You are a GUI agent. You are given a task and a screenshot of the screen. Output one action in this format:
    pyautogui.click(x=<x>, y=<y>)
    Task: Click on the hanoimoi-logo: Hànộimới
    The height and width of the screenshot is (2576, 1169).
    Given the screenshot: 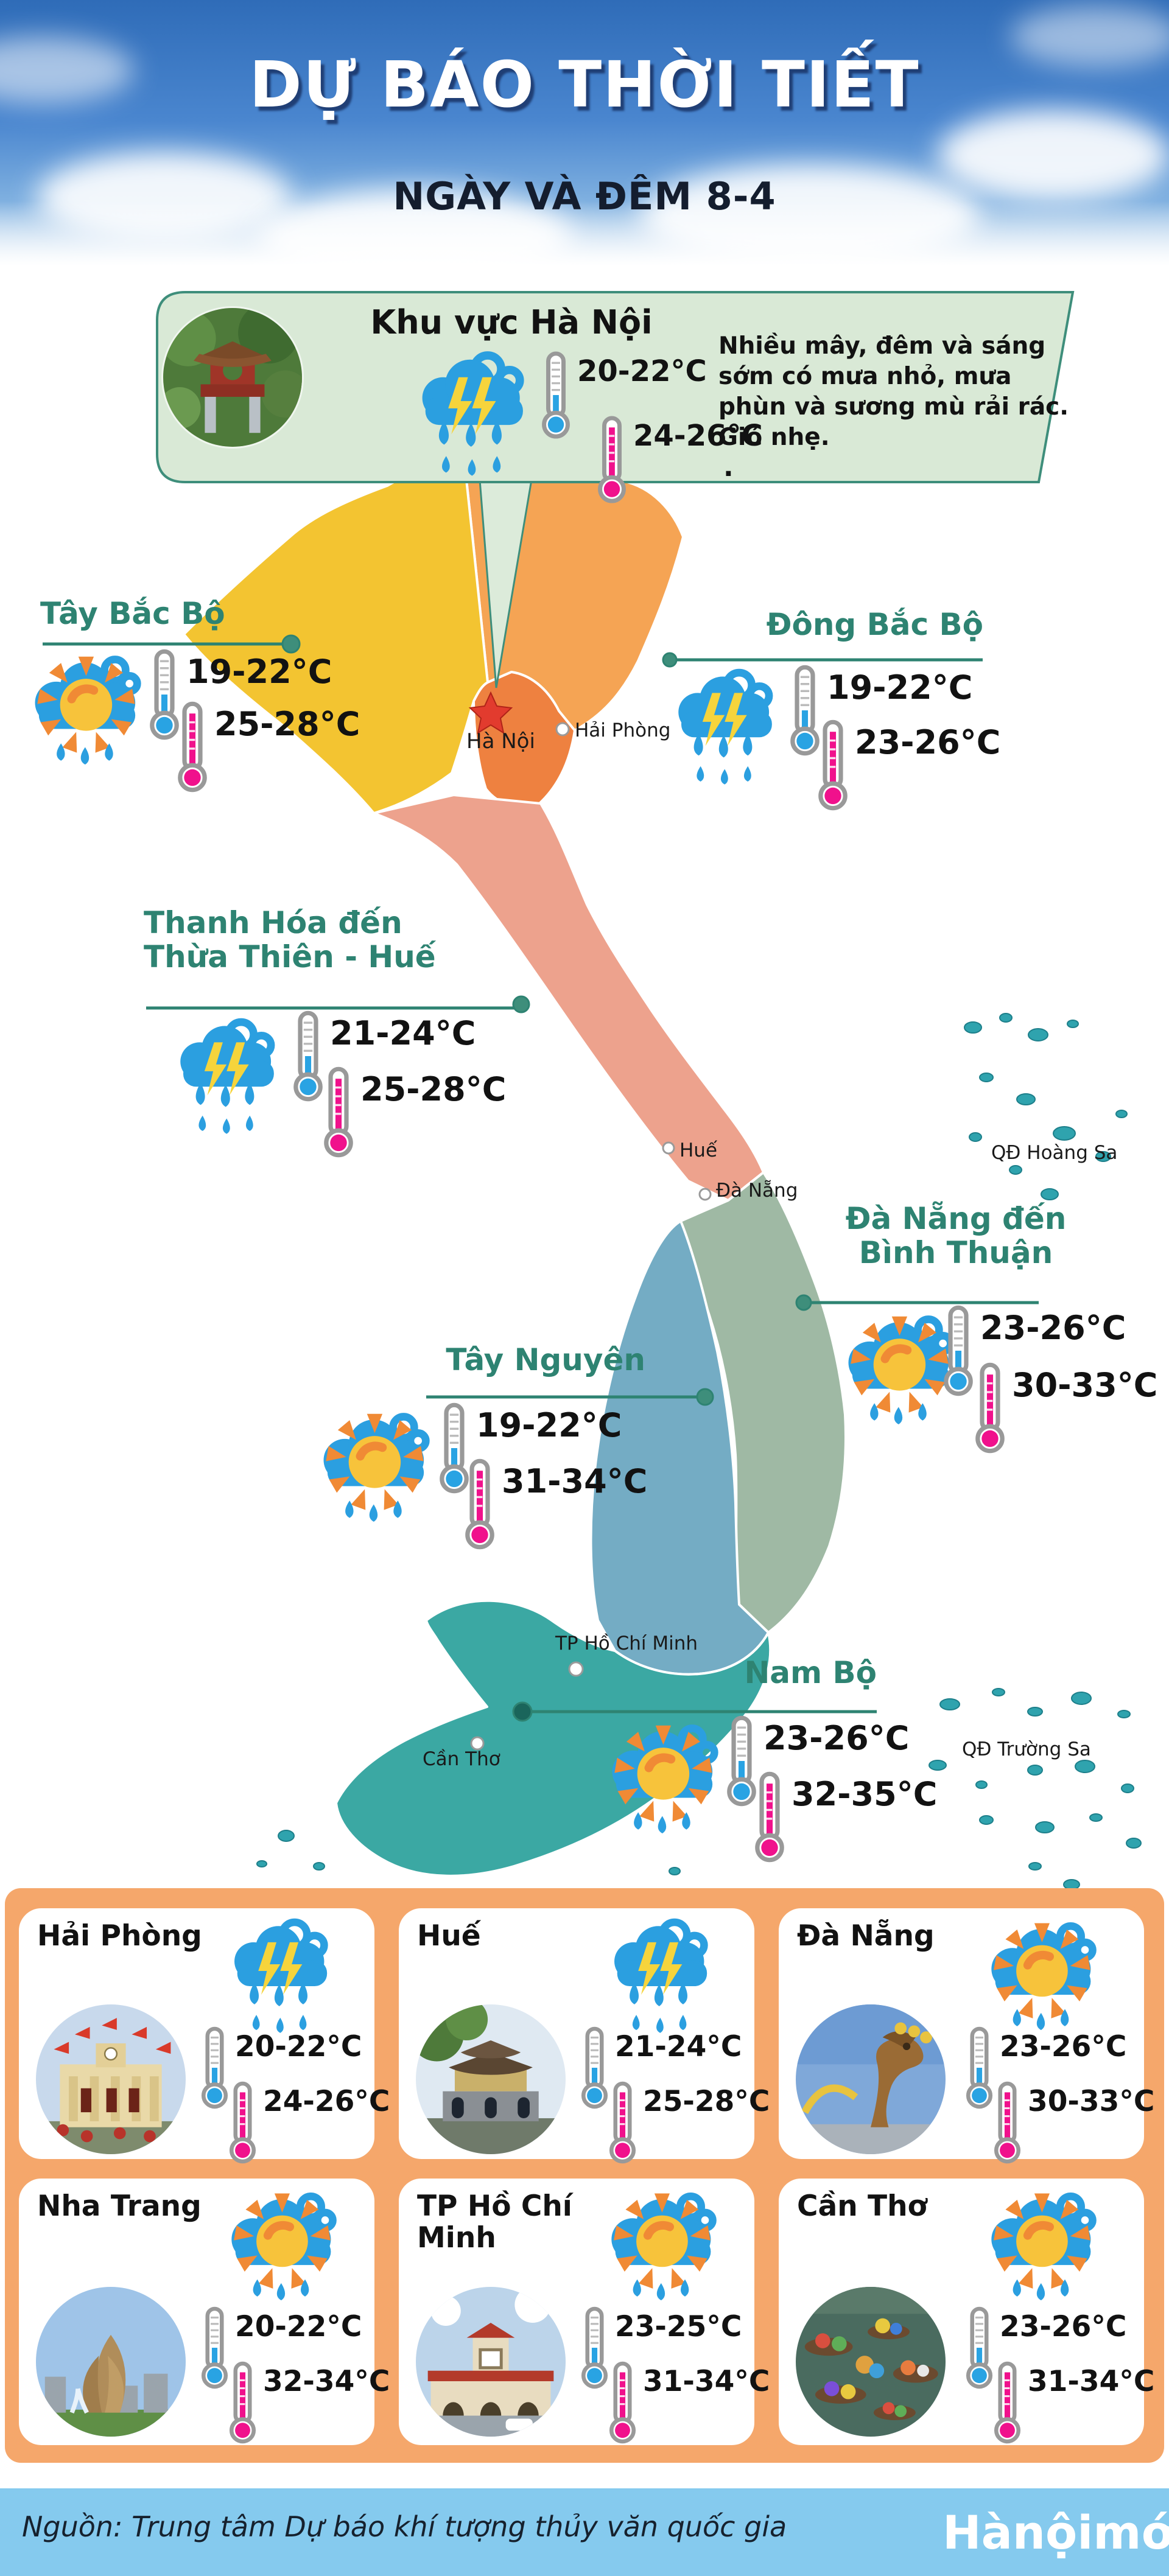 What is the action you would take?
    pyautogui.click(x=1056, y=2532)
    